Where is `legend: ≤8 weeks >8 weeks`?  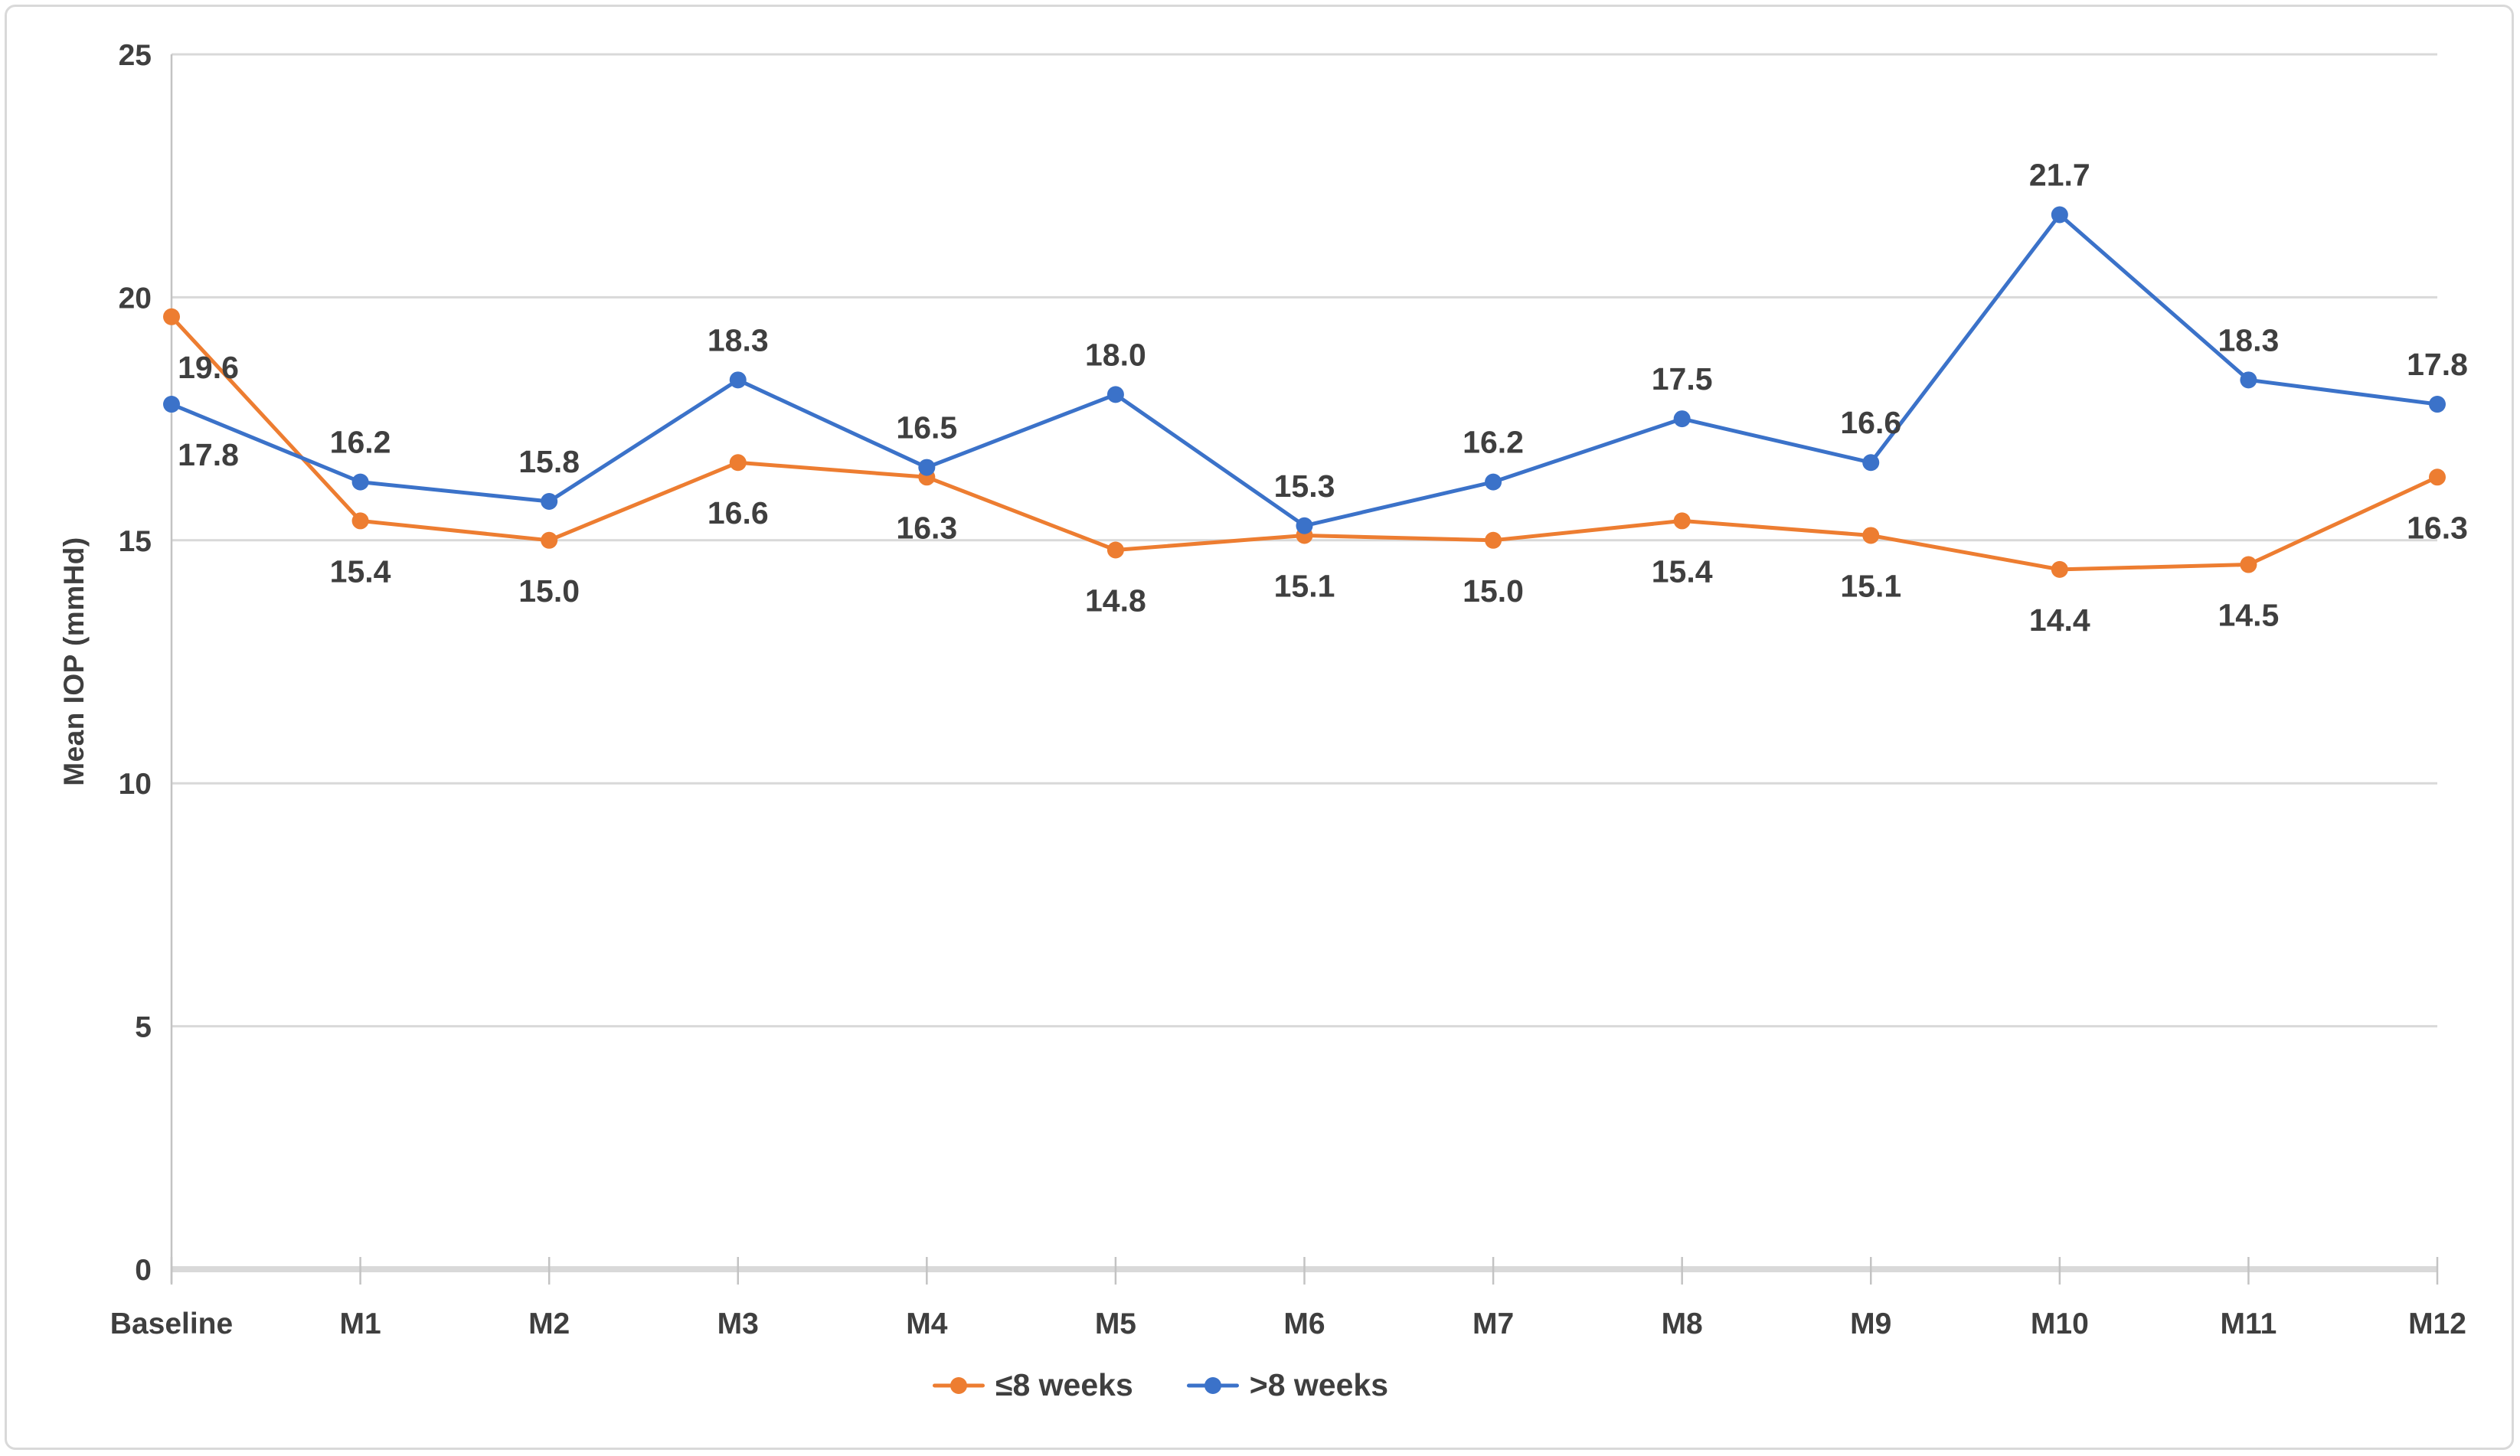 legend: ≤8 weeks >8 weeks is located at coordinates (1210, 1385).